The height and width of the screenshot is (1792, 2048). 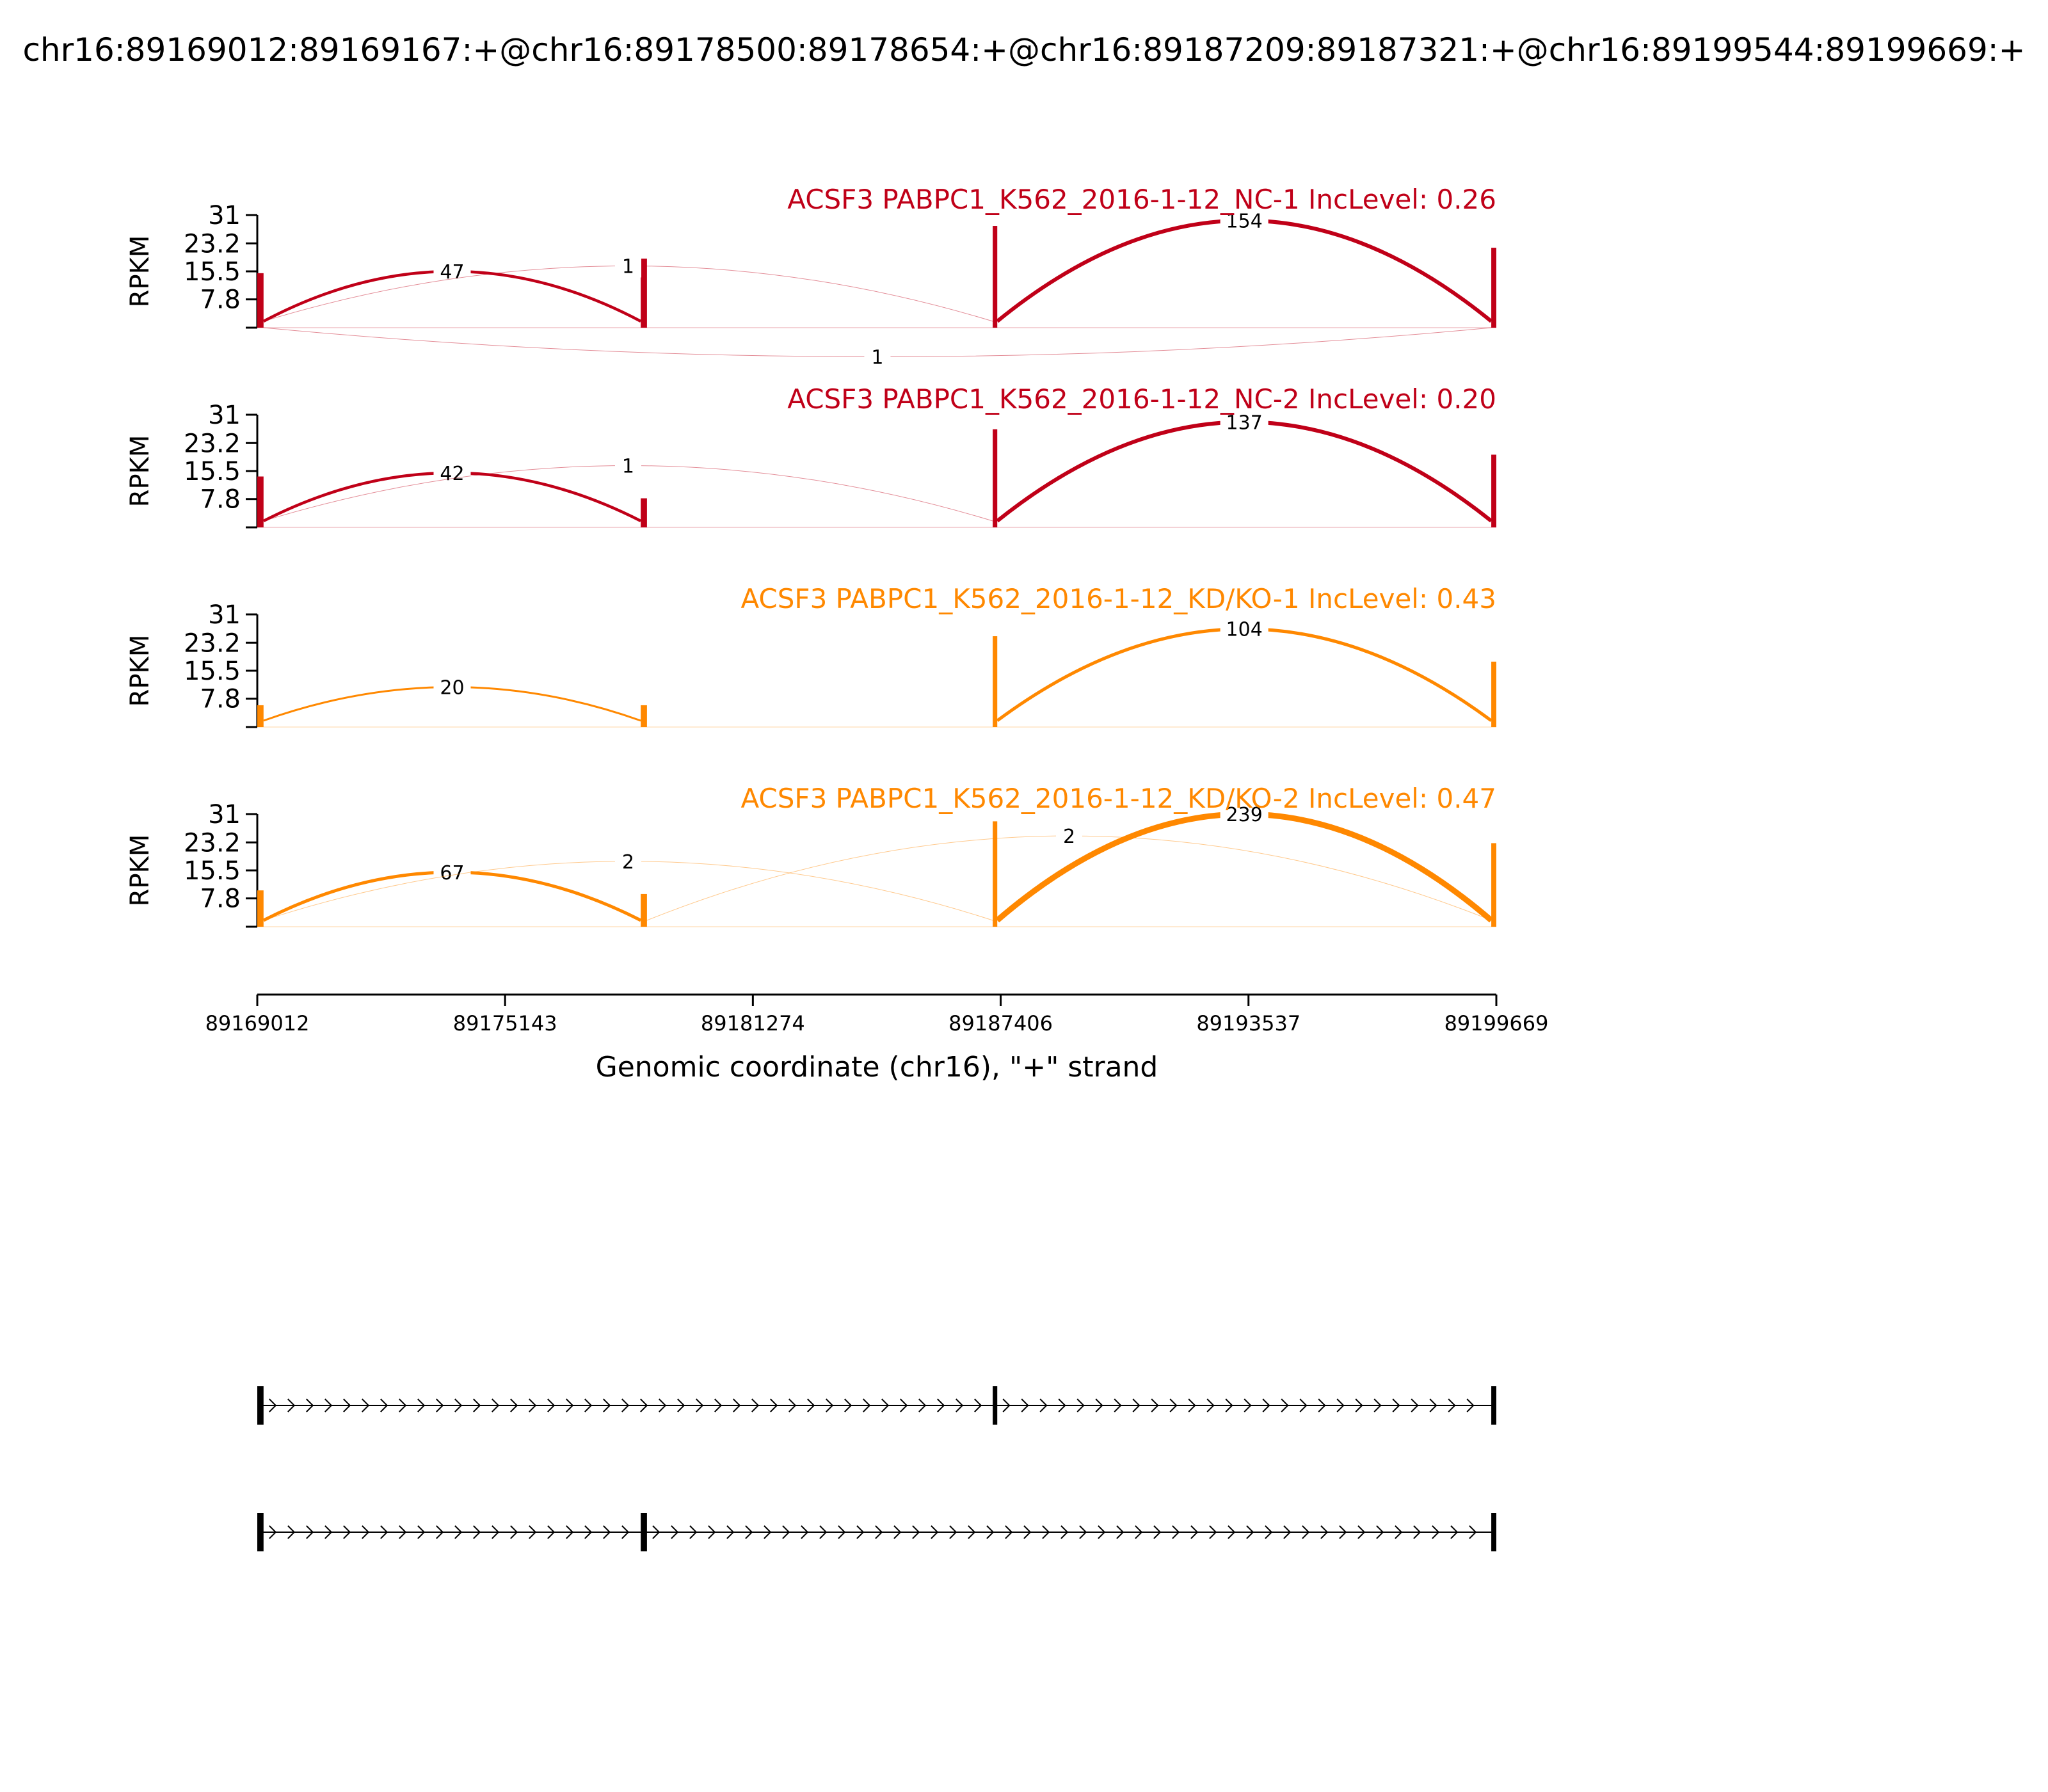 What do you see at coordinates (628, 862) in the screenshot?
I see `junction-count-label: 2` at bounding box center [628, 862].